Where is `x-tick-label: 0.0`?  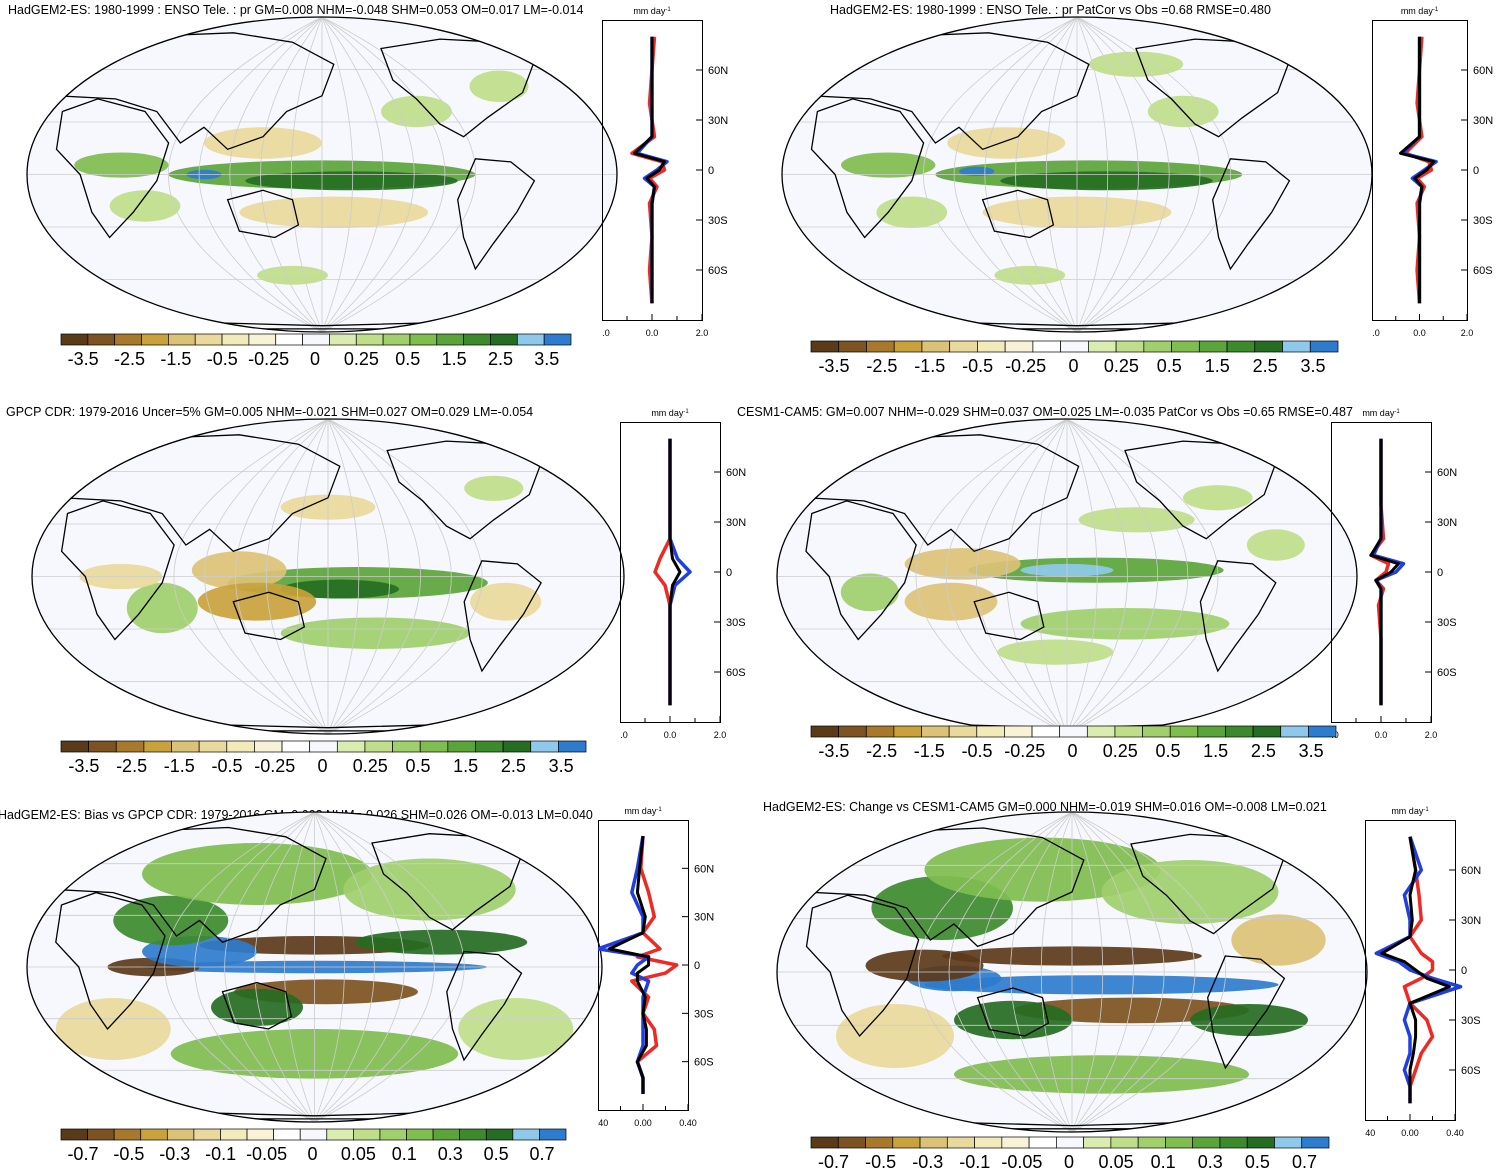
x-tick-label: 0.0 is located at coordinates (1419, 333).